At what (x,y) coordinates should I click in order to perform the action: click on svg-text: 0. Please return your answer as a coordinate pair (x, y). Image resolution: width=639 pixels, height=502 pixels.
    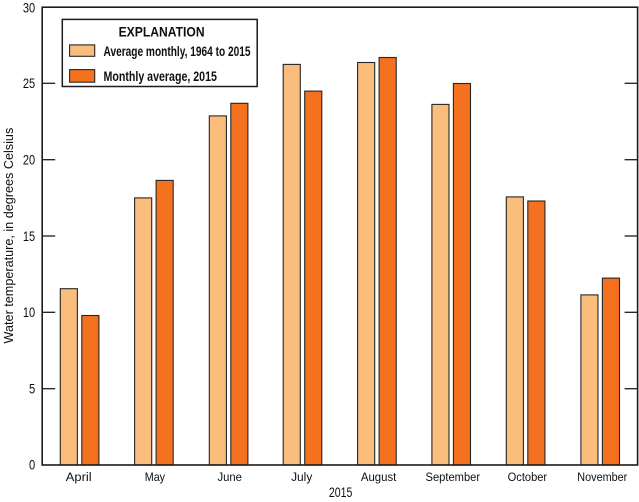
    Looking at the image, I should click on (32, 464).